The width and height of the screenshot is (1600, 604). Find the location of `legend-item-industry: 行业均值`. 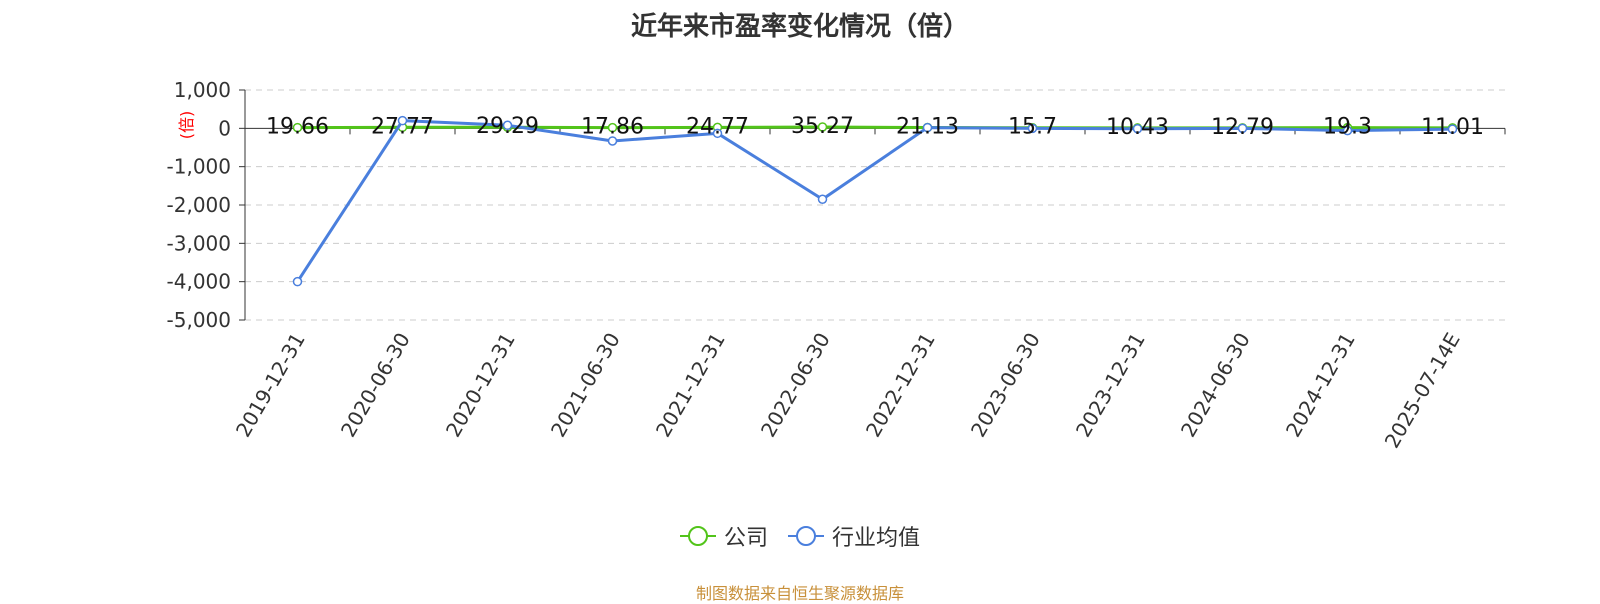

legend-item-industry: 行业均值 is located at coordinates (854, 536).